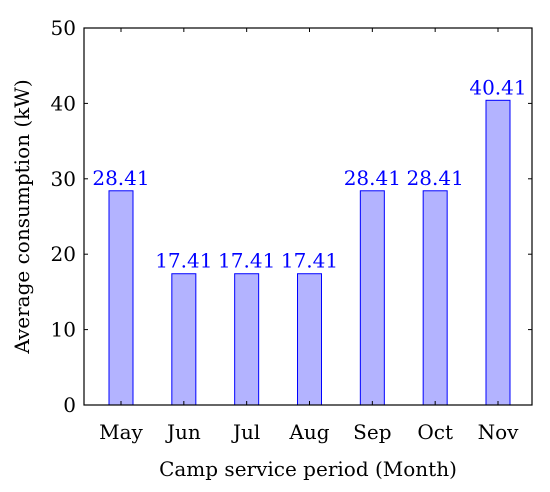 The width and height of the screenshot is (550, 492). I want to click on bar-nov, so click(498, 252).